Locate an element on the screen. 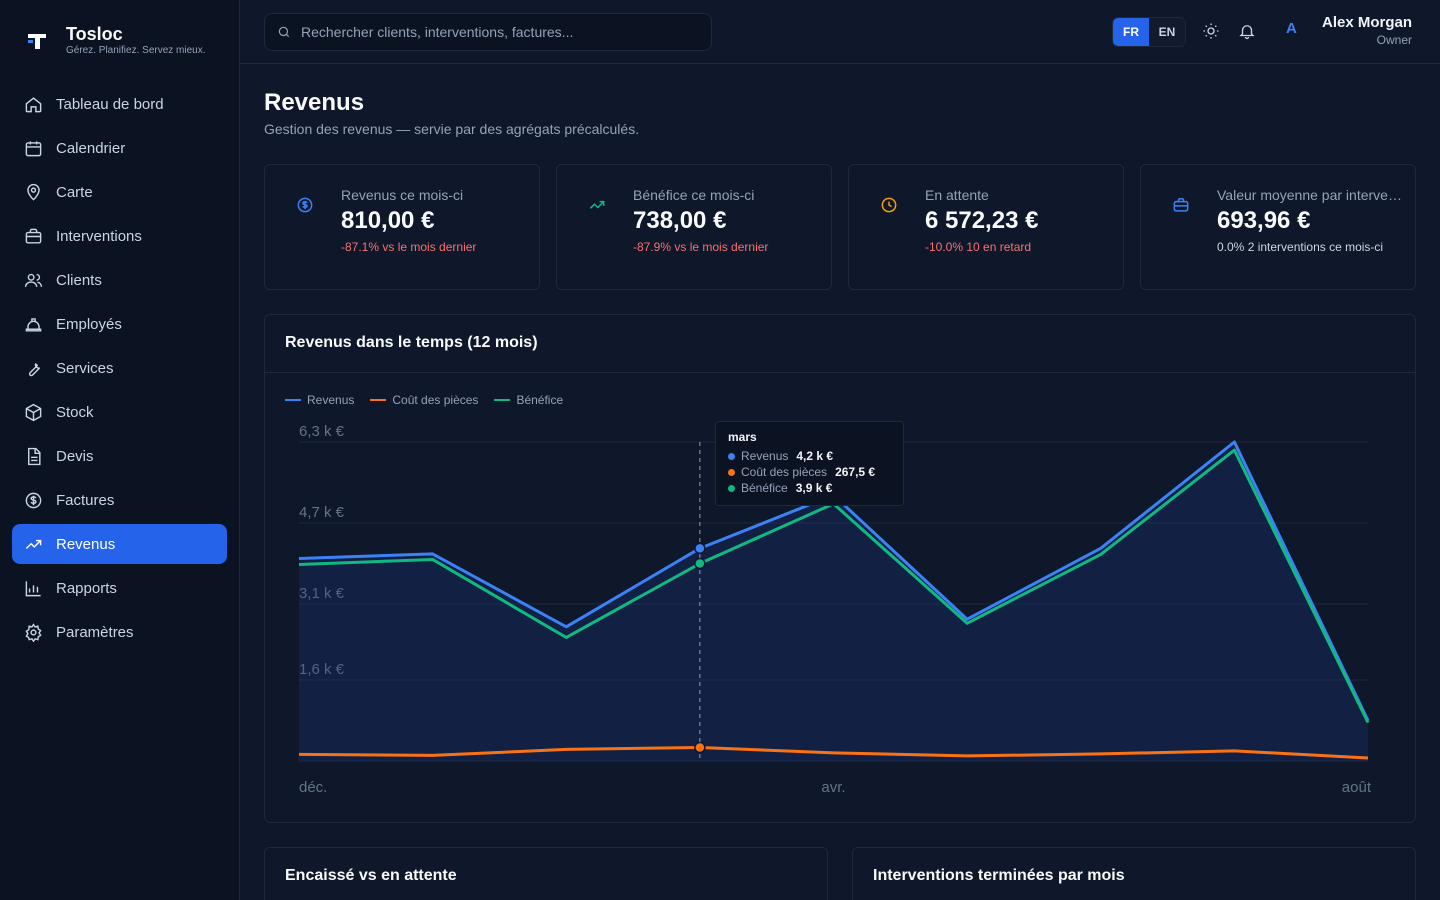 The width and height of the screenshot is (1440, 900). legend-item-parts-cost: Coût des pièces is located at coordinates (424, 400).